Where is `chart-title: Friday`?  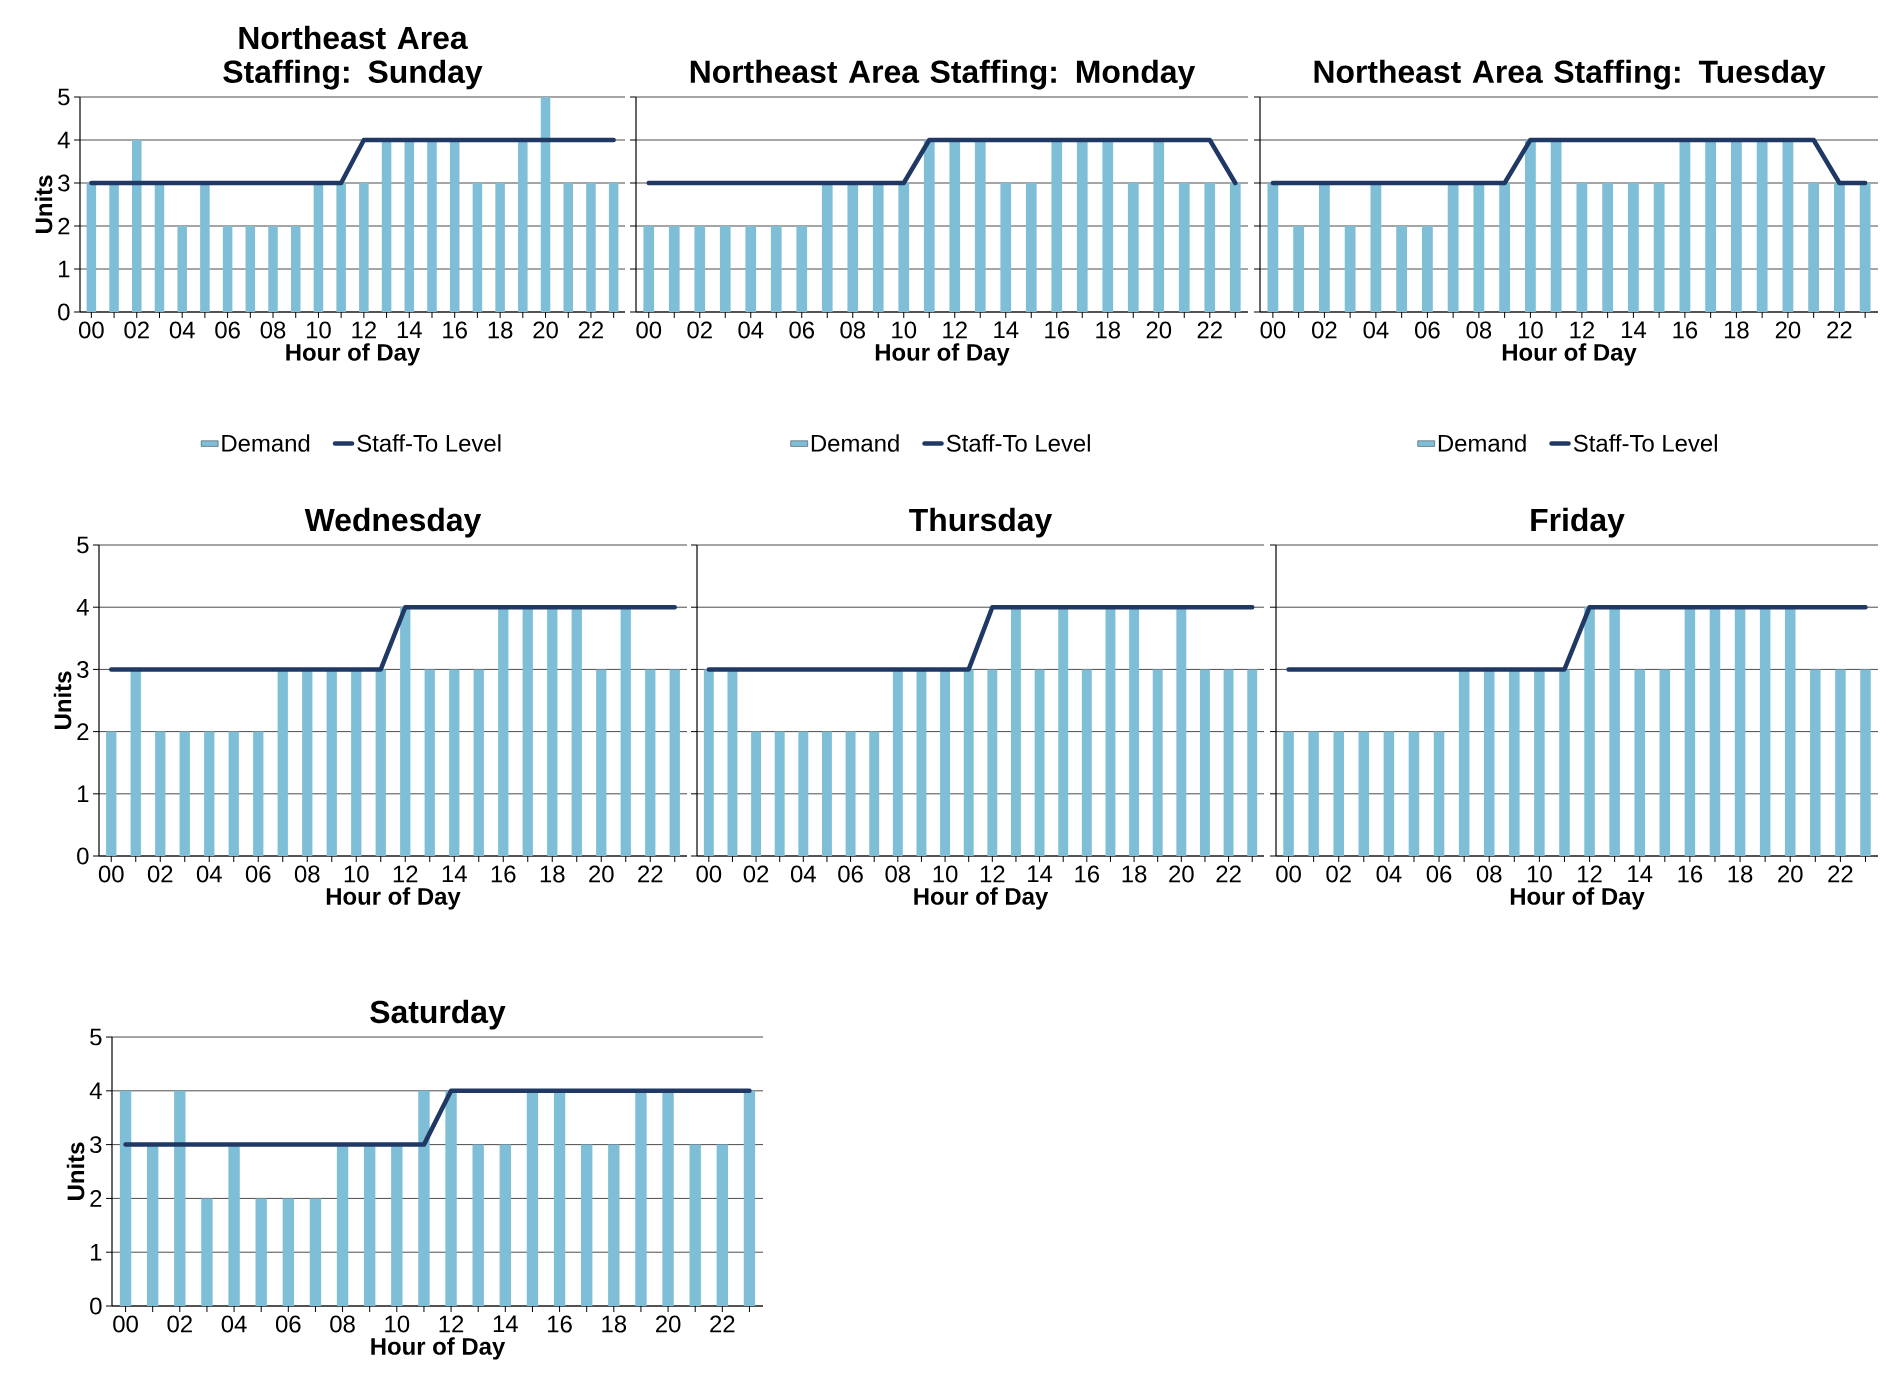 chart-title: Friday is located at coordinates (1578, 522).